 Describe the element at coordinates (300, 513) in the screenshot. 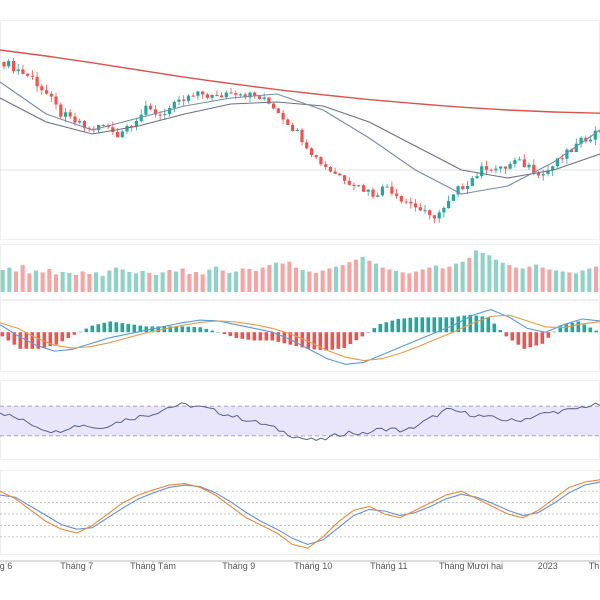

I see `stoch-d-line` at that location.